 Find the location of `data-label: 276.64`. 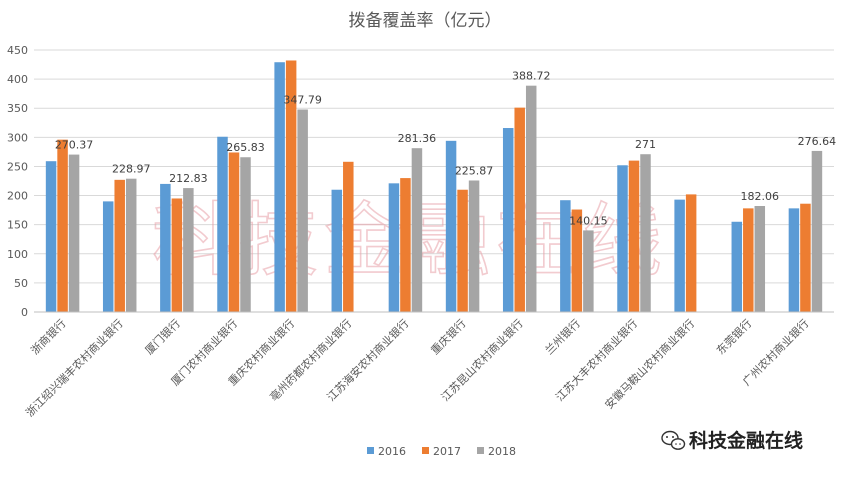

data-label: 276.64 is located at coordinates (817, 141).